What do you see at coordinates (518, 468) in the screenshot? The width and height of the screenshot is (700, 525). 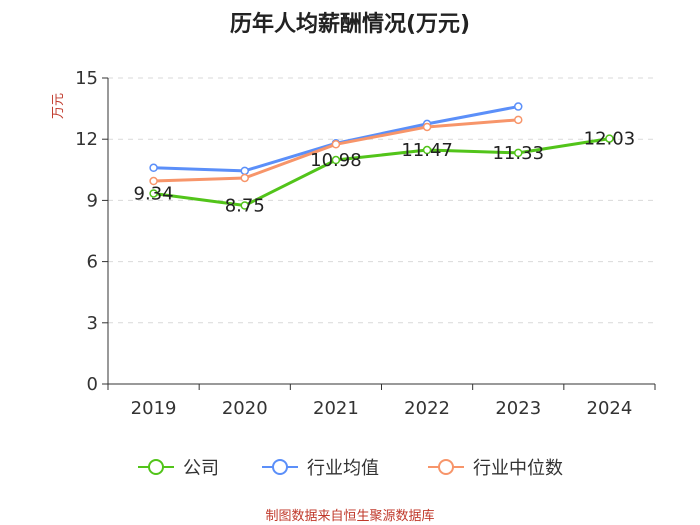 I see `legend-label: 行业中位数` at bounding box center [518, 468].